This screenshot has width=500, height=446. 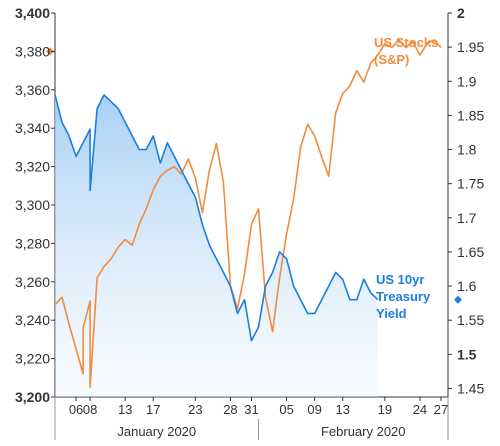 What do you see at coordinates (32, 90) in the screenshot?
I see `y-left-tick-label: 3,360` at bounding box center [32, 90].